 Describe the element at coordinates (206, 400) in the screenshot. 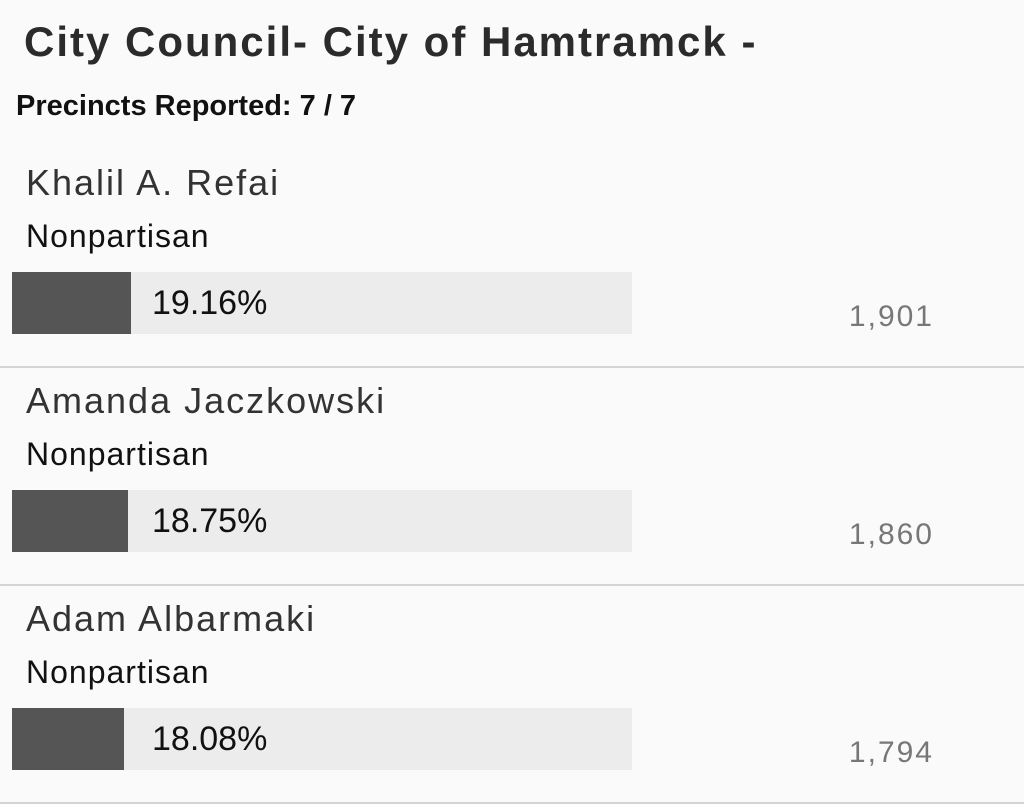

I see `candidate-name: Amanda Jaczkowski` at that location.